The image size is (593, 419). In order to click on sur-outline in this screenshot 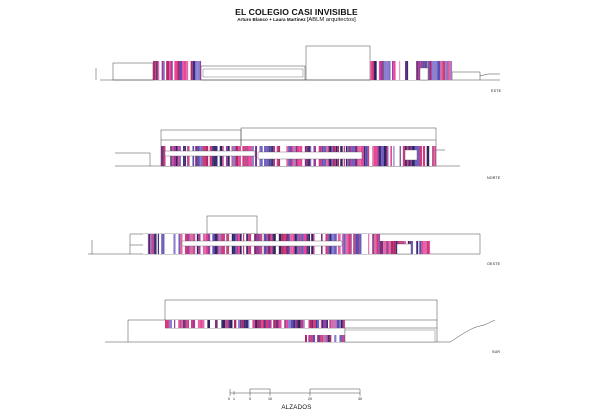, I will do `click(300, 321)`.